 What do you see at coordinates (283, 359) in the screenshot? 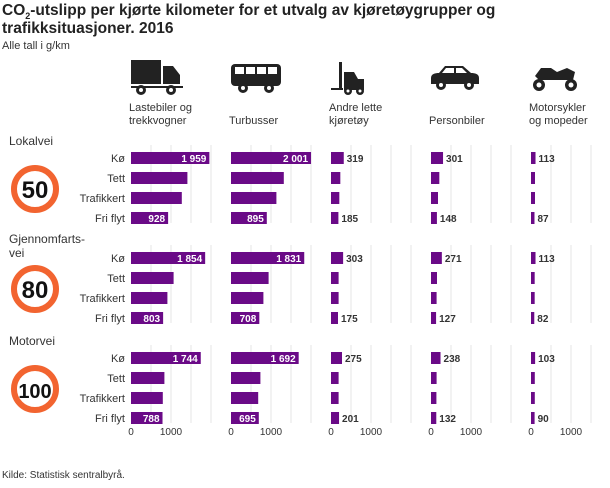
I see `data-label: 1 692` at bounding box center [283, 359].